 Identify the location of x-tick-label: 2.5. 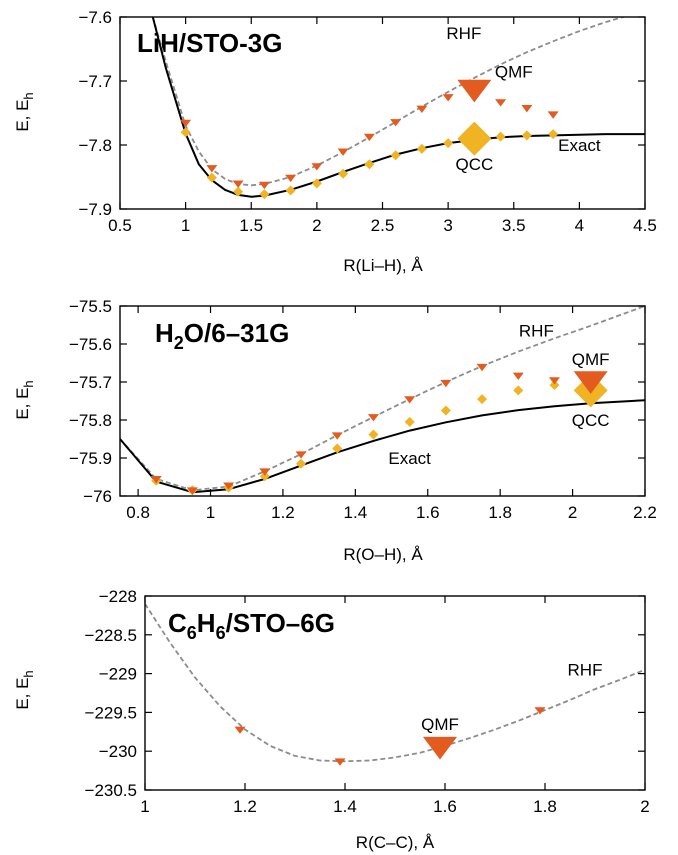
(383, 225).